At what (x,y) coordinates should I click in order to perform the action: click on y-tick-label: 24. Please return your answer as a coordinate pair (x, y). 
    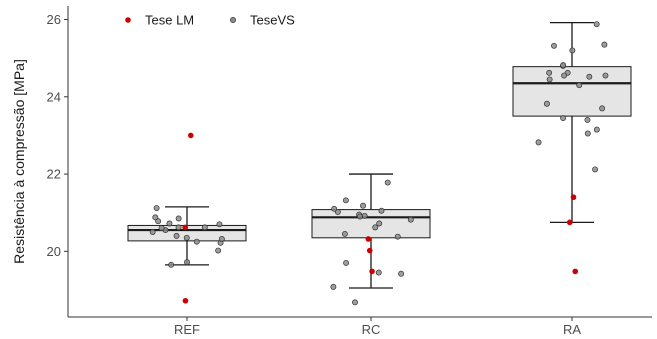
    Looking at the image, I should click on (54, 96).